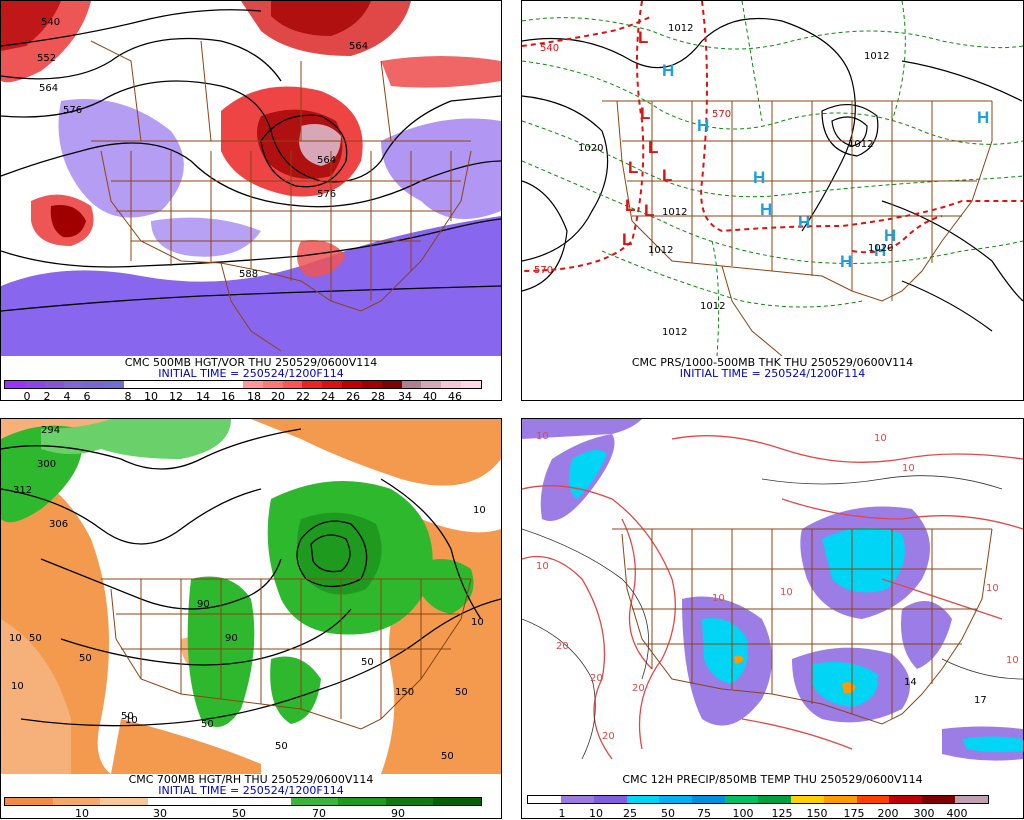 The image size is (1024, 820). I want to click on panel-title: CMC 700MB HGT/RH THU 250529/0600V114, so click(251, 779).